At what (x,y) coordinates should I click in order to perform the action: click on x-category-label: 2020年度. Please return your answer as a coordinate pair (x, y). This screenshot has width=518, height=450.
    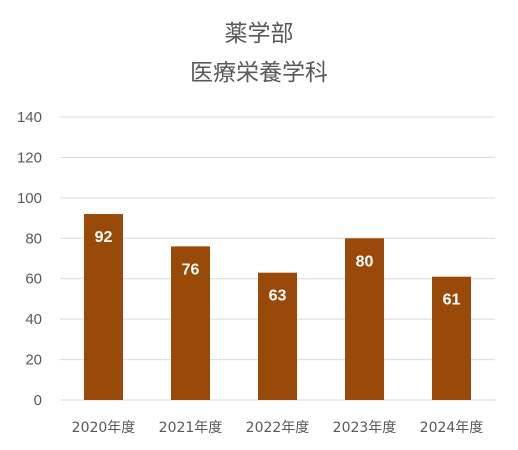
    Looking at the image, I should click on (104, 428).